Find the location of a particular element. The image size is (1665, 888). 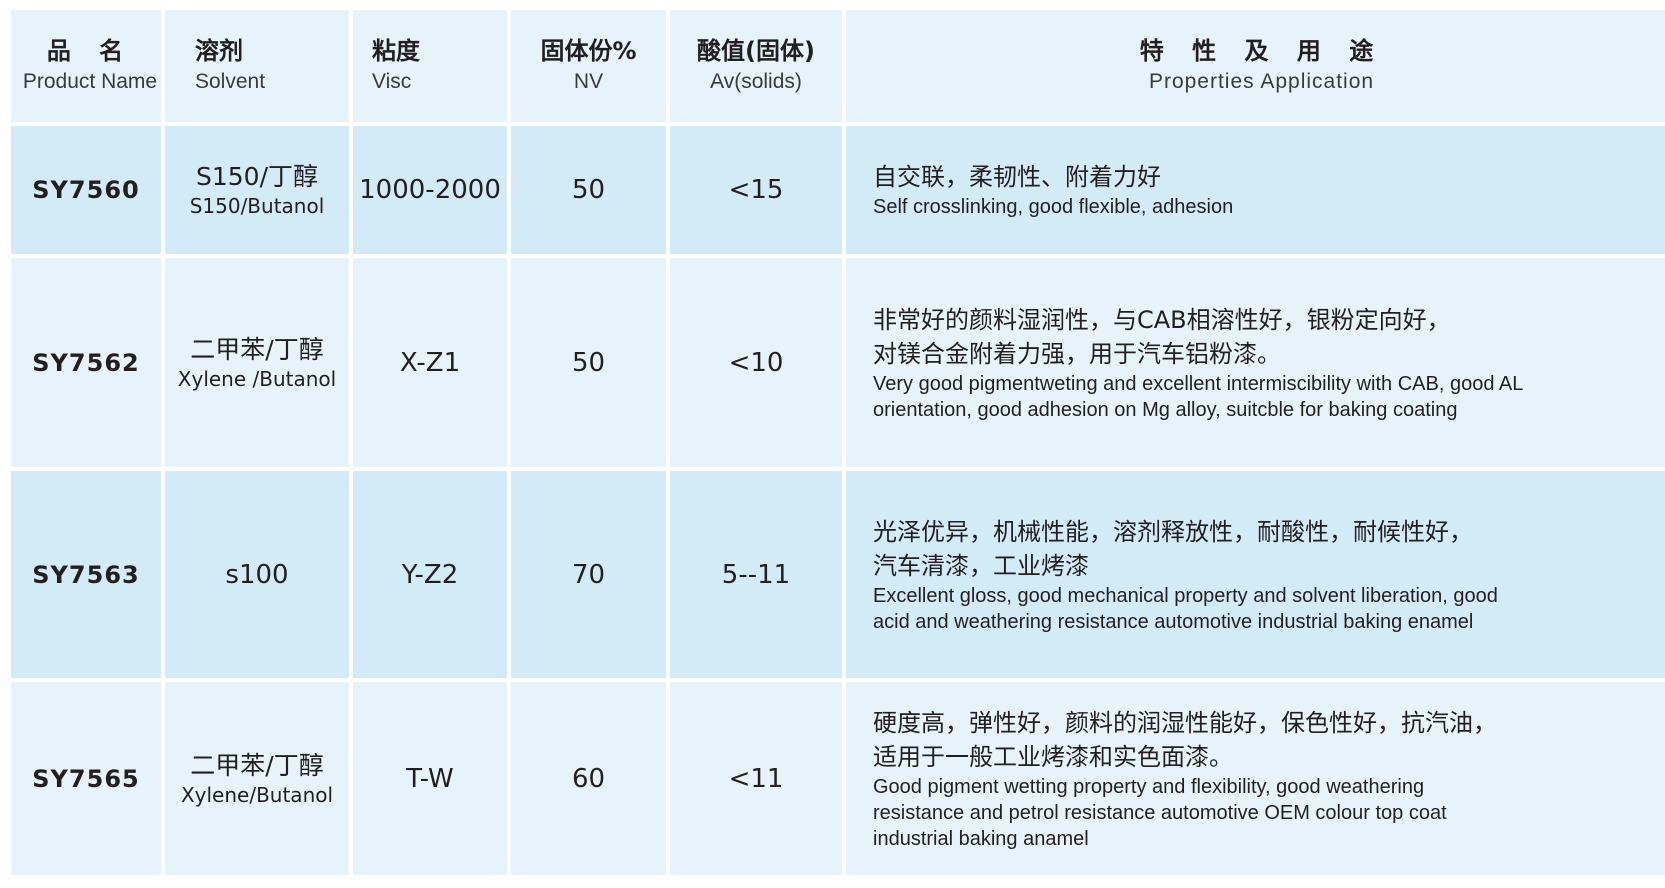

header-visc-cn: 粘度 is located at coordinates (396, 51).